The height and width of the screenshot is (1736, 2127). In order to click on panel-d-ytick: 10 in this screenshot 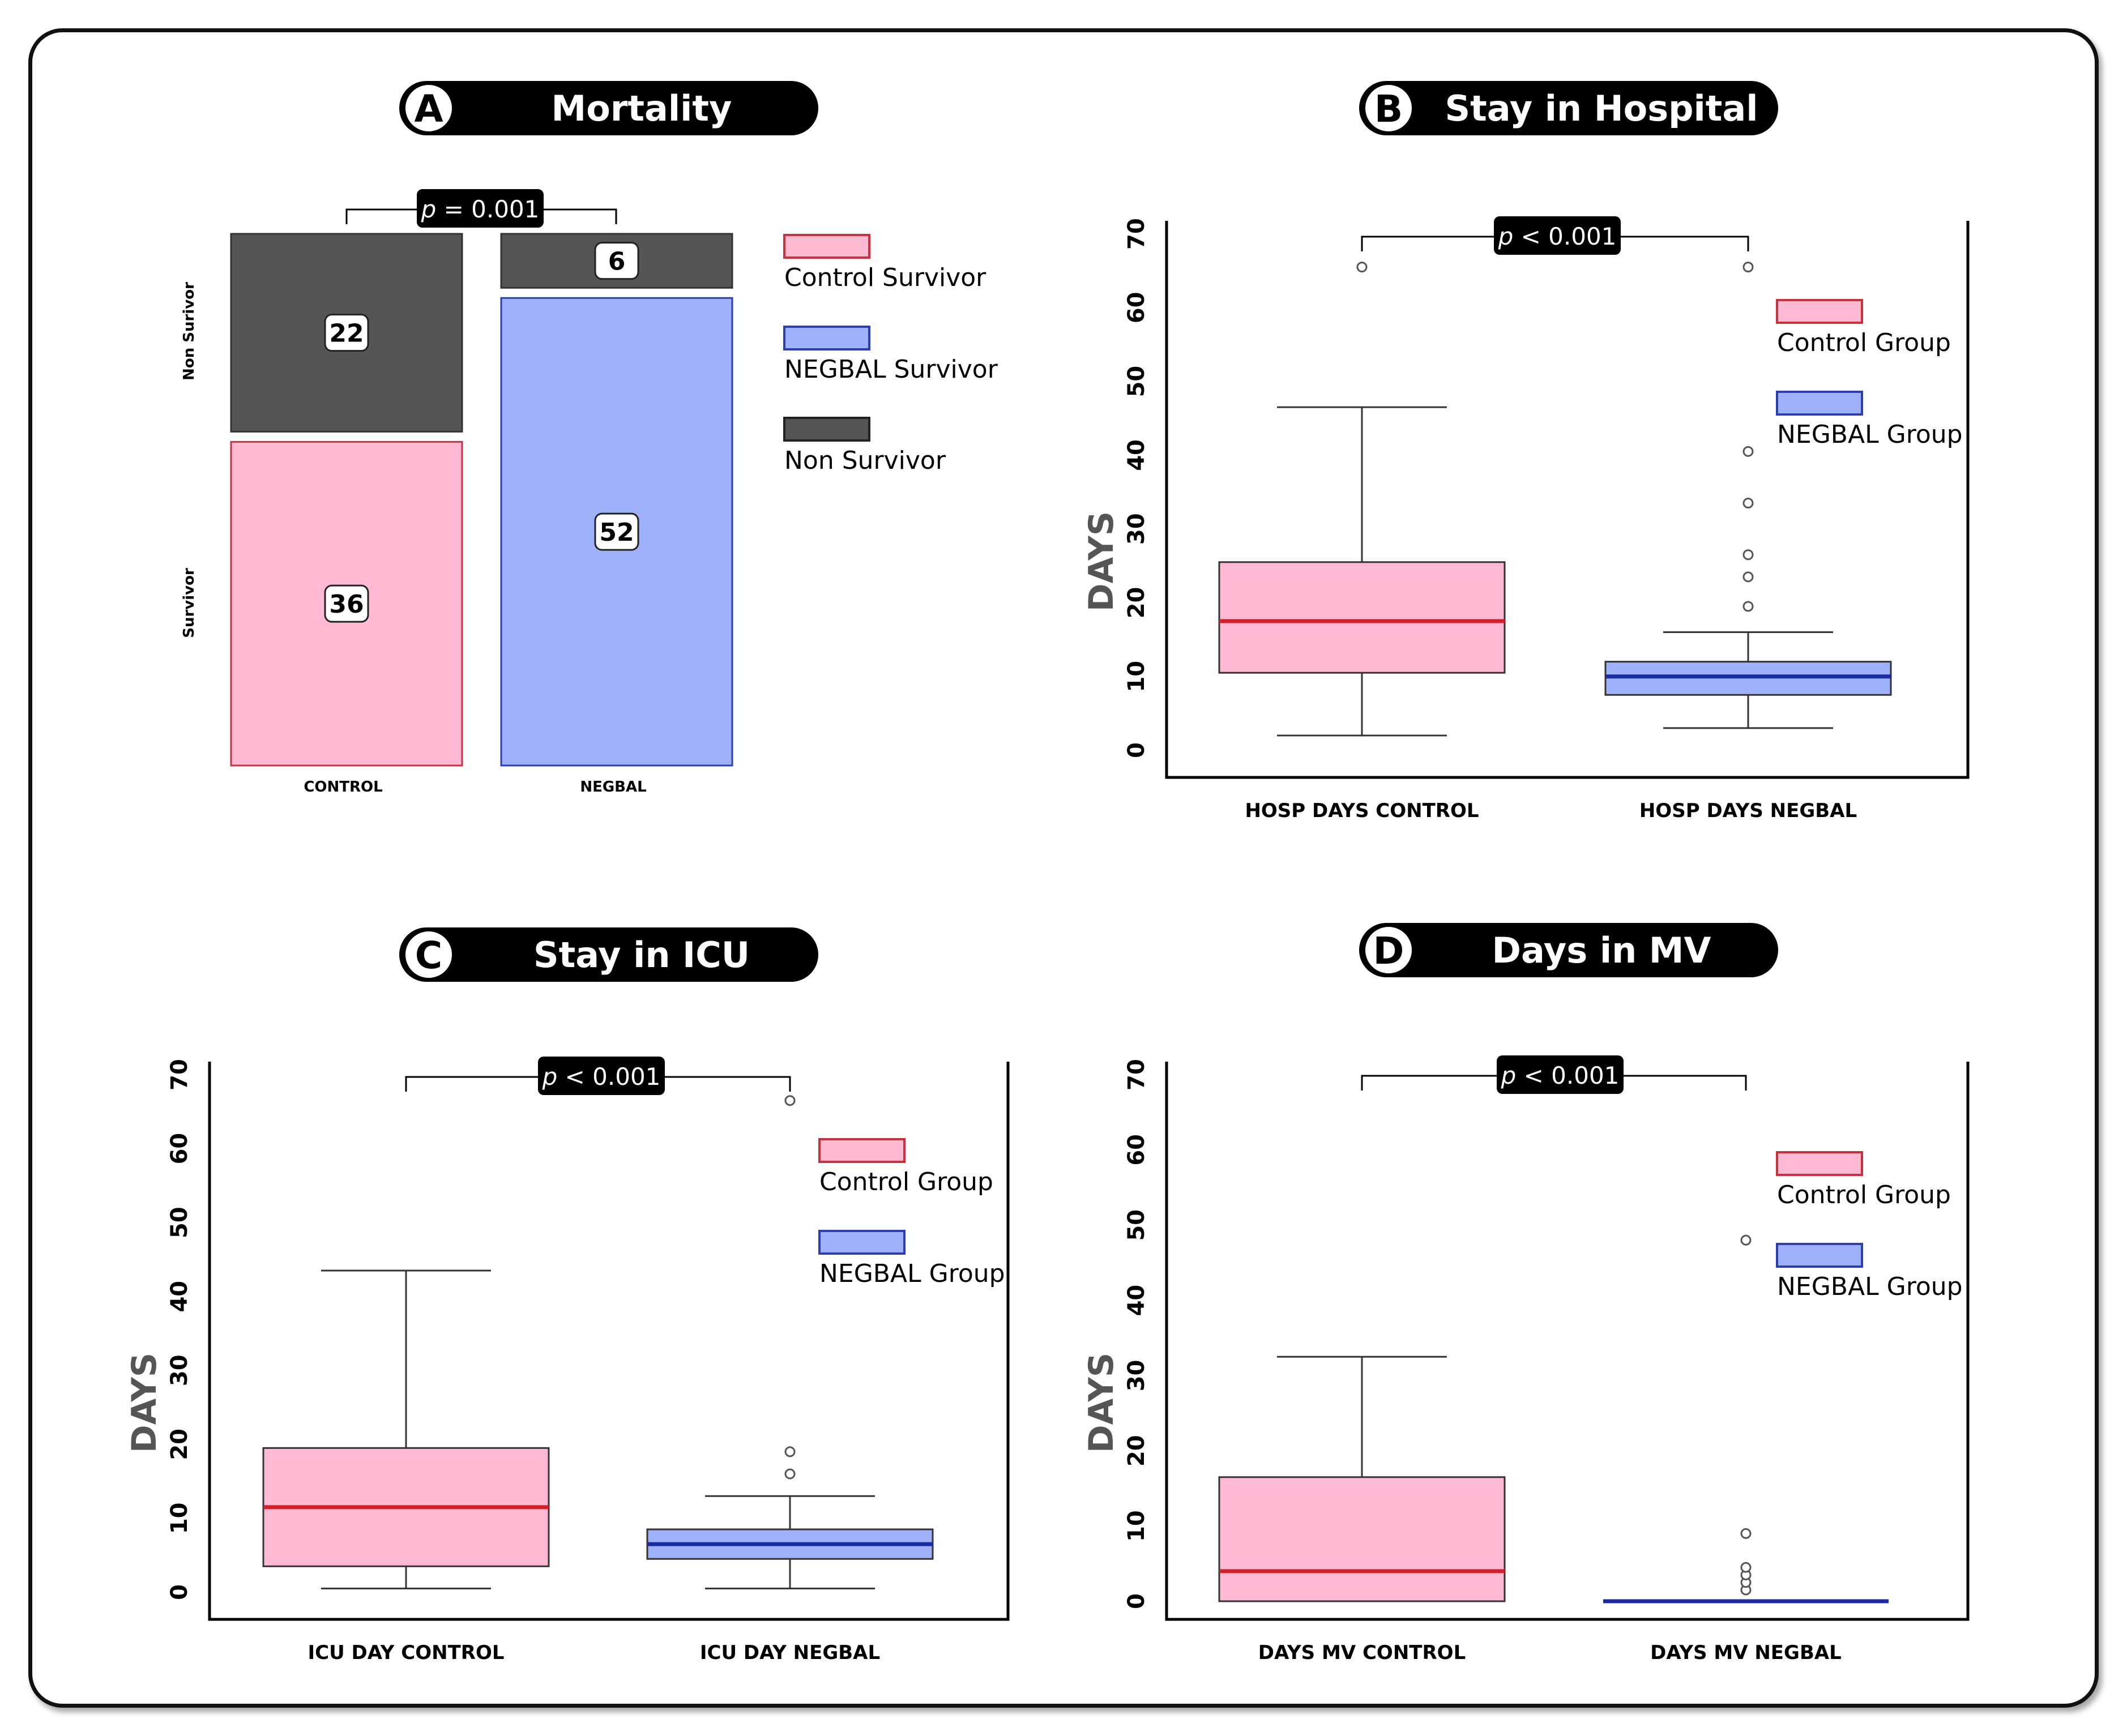, I will do `click(1137, 1526)`.